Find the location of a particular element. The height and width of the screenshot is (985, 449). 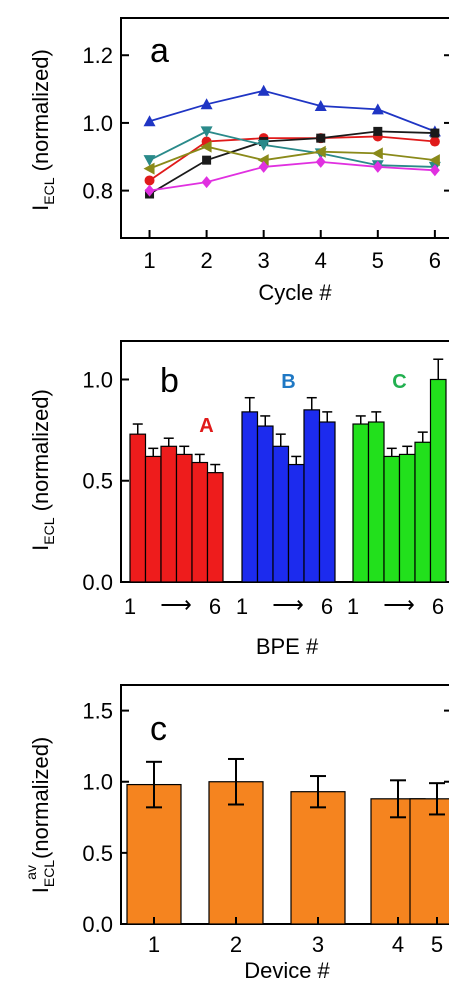

panel-b-y-ticks: 0.0 0.5 1.0 is located at coordinates (105, 481).